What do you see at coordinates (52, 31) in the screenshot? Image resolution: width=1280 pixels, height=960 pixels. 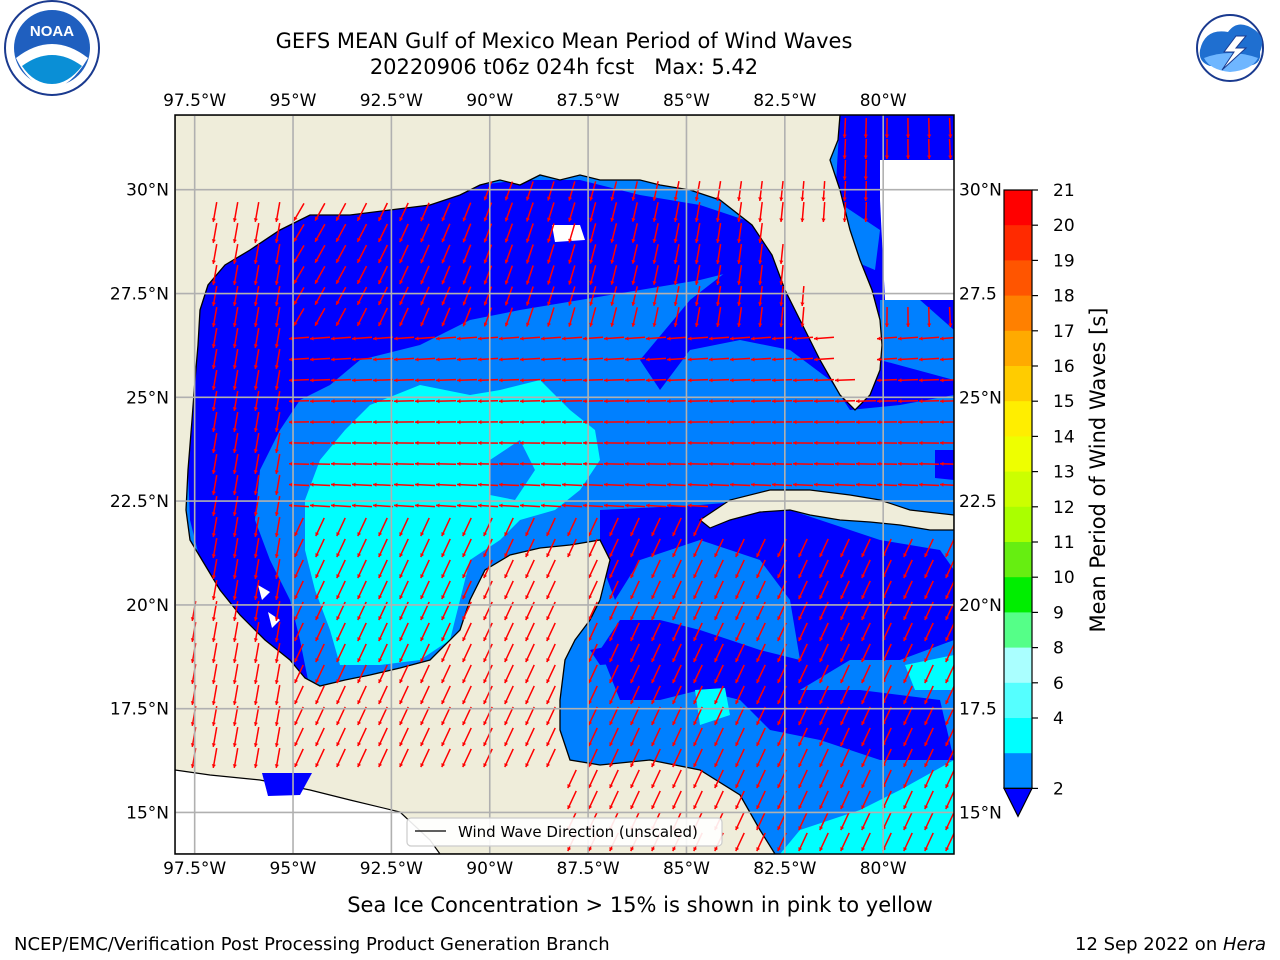 I see `noaa-logo-text: NOAA` at bounding box center [52, 31].